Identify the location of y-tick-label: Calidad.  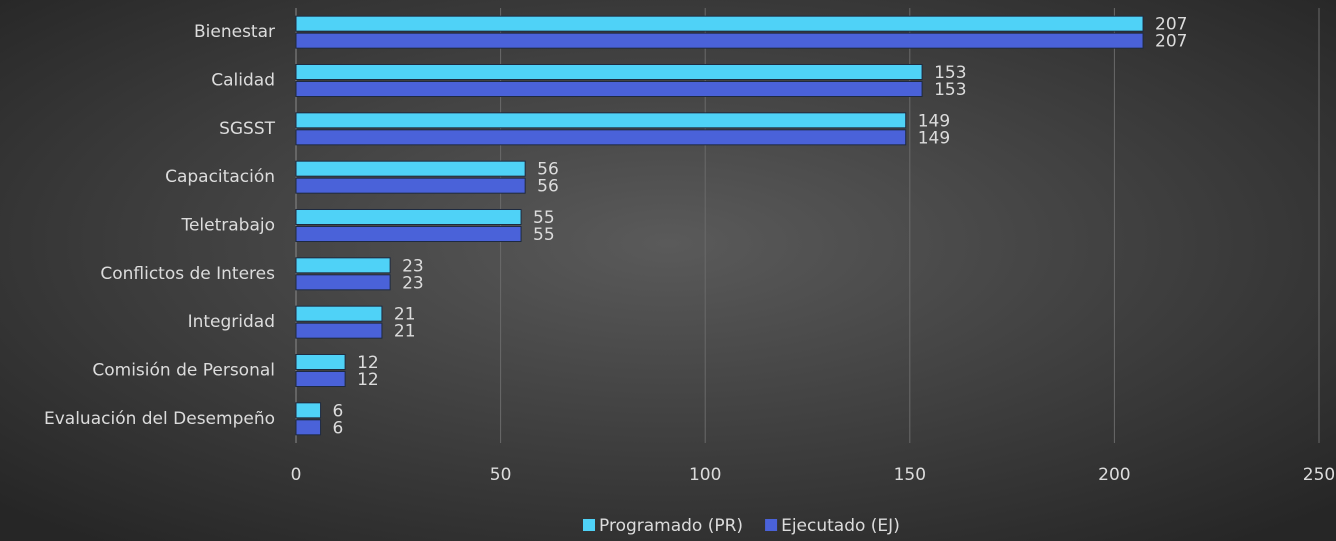
(243, 81).